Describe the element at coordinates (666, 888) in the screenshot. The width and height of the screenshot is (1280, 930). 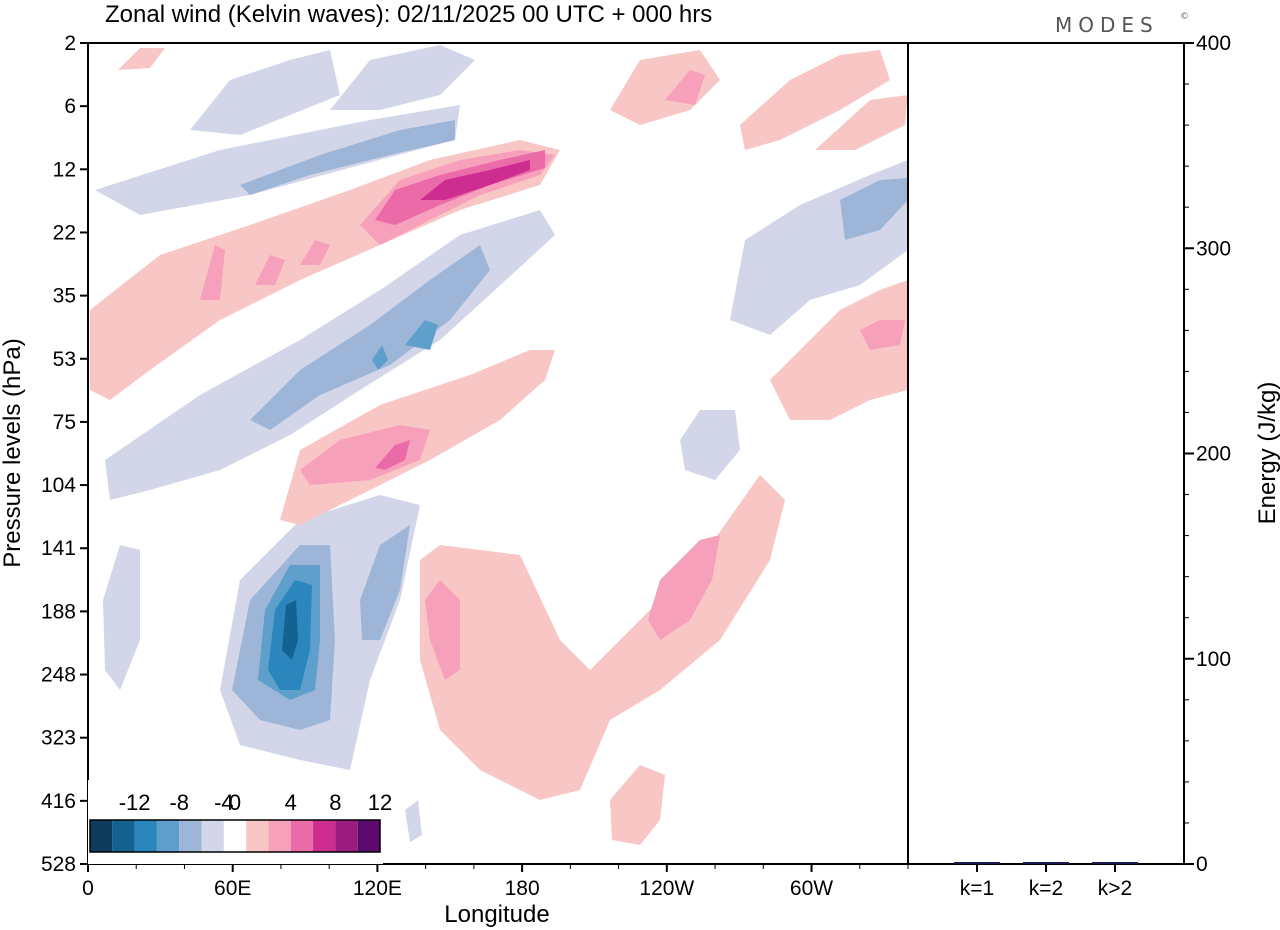
I see `x-tick-label: 120W` at that location.